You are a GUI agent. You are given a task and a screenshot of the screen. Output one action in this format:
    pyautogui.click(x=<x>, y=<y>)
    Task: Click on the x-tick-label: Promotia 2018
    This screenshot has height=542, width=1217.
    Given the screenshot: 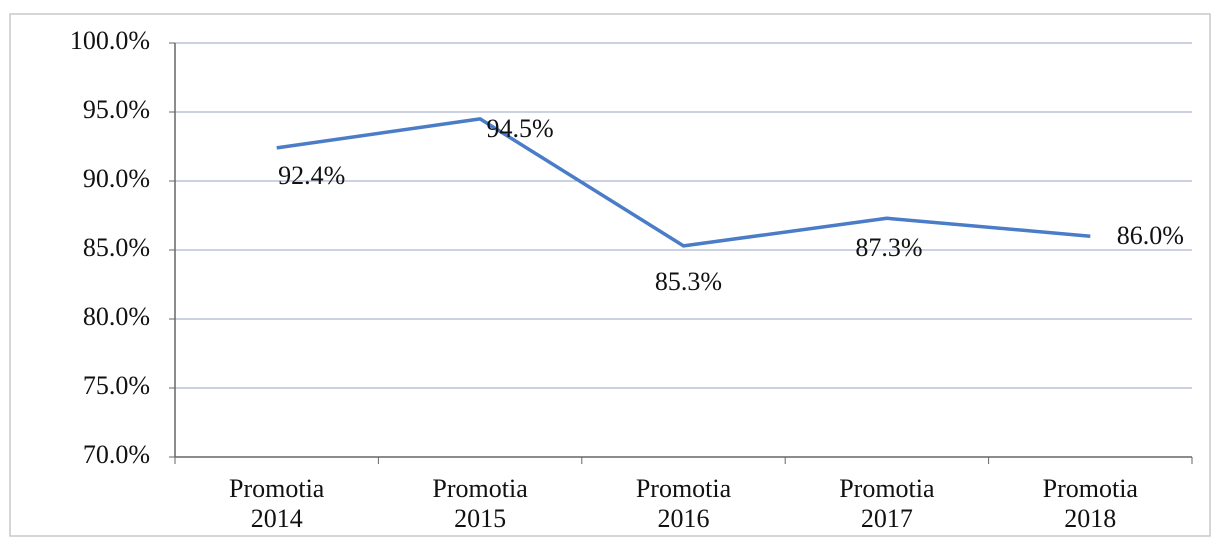 What is the action you would take?
    pyautogui.click(x=1090, y=503)
    